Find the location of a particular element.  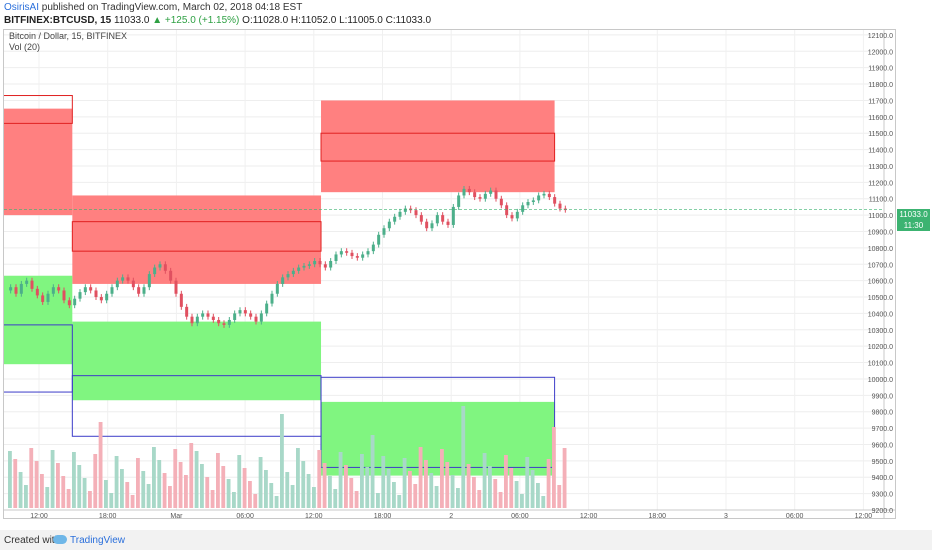

y-tick-label: 10300.0 is located at coordinates (880, 331).